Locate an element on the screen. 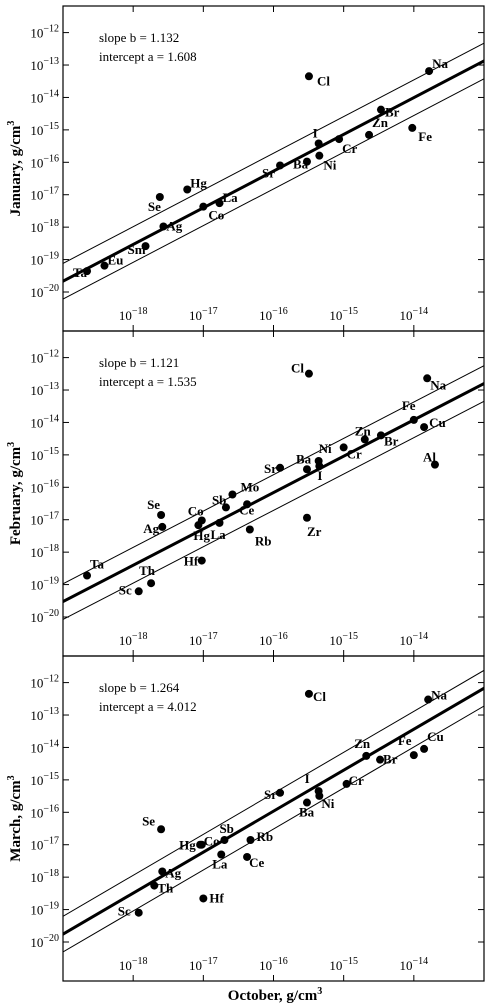 The height and width of the screenshot is (1006, 491). point-label-i: I is located at coordinates (307, 778).